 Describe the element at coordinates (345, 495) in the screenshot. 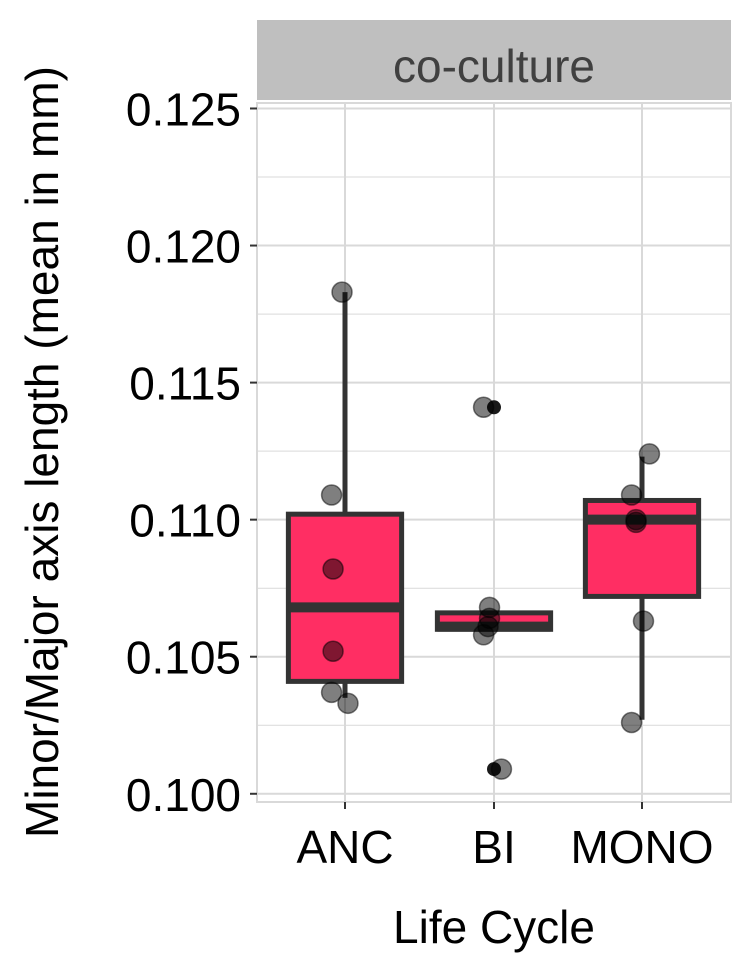

I see `box-anc` at that location.